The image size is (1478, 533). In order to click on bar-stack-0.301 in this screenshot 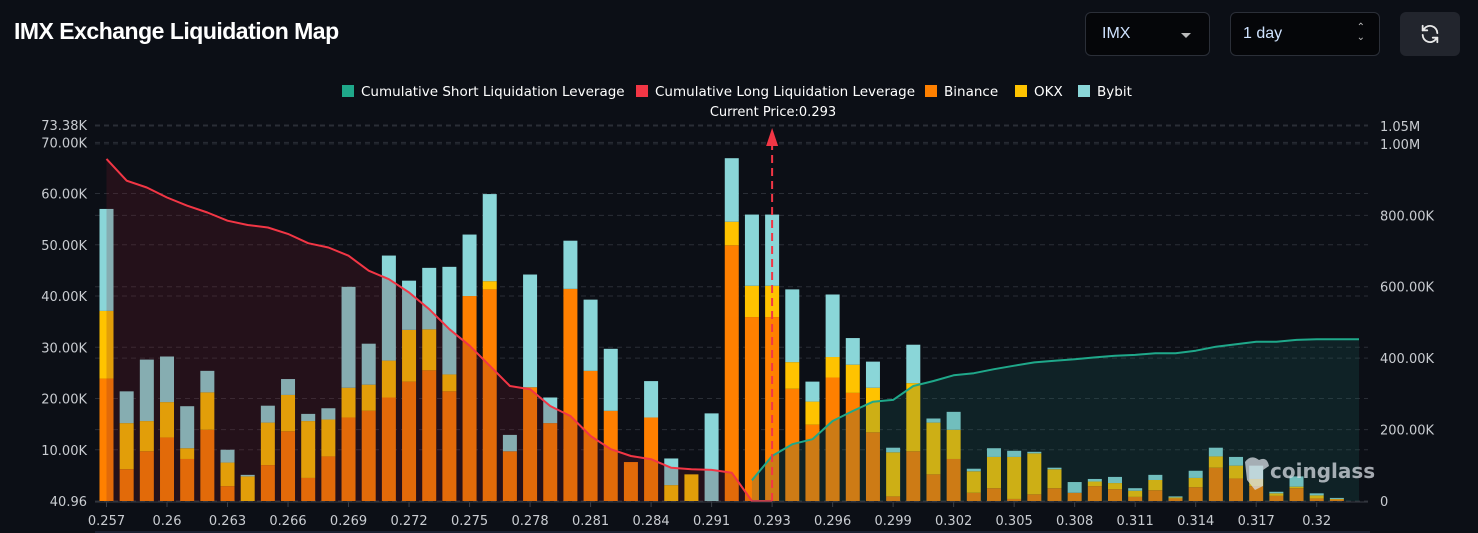, I will do `click(933, 459)`.